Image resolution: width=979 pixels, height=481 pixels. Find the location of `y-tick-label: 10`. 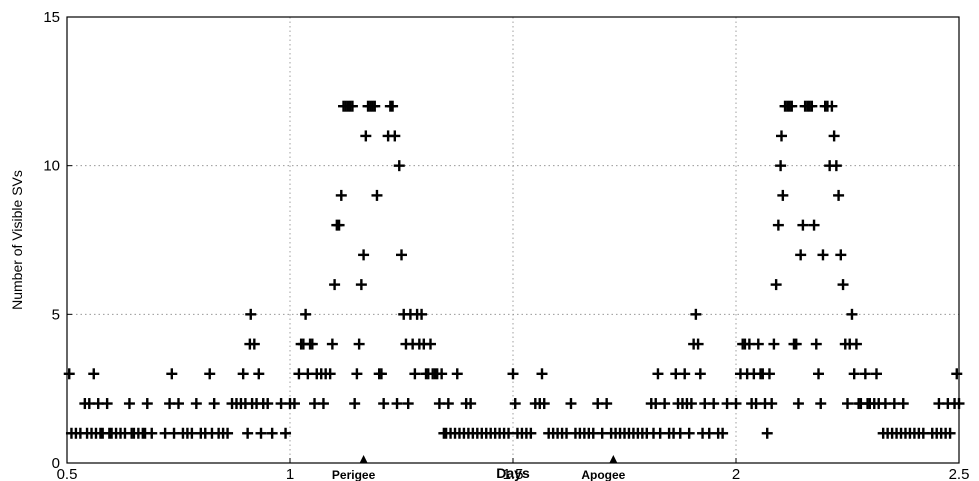

y-tick-label: 10 is located at coordinates (51, 166).